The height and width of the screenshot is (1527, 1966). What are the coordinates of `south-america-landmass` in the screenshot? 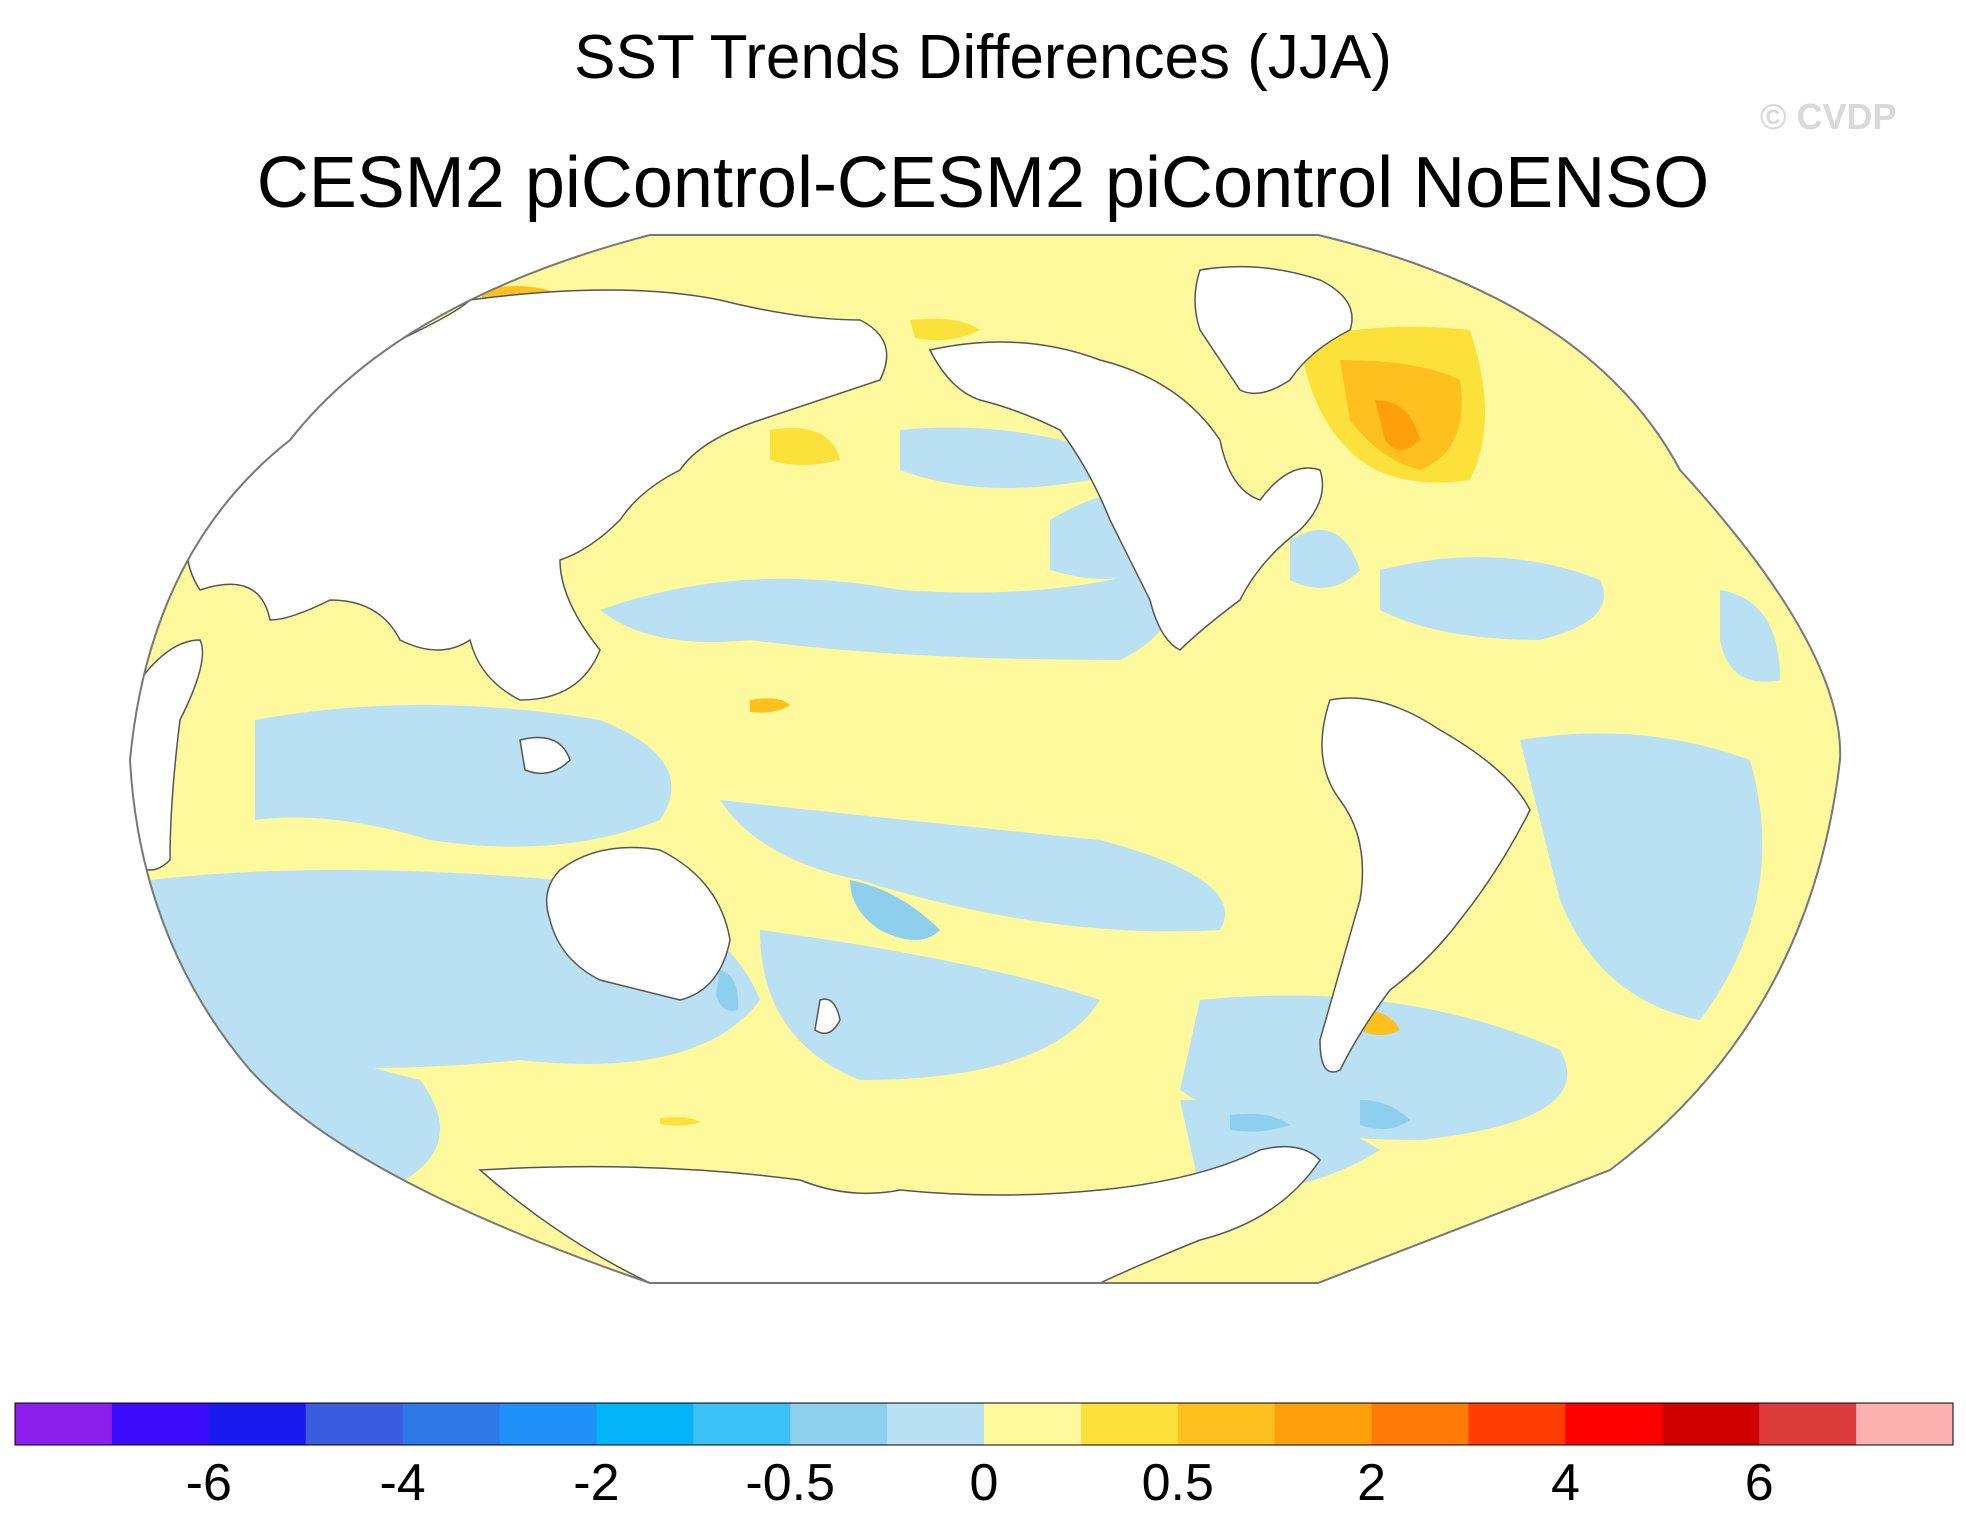 It's located at (1425, 885).